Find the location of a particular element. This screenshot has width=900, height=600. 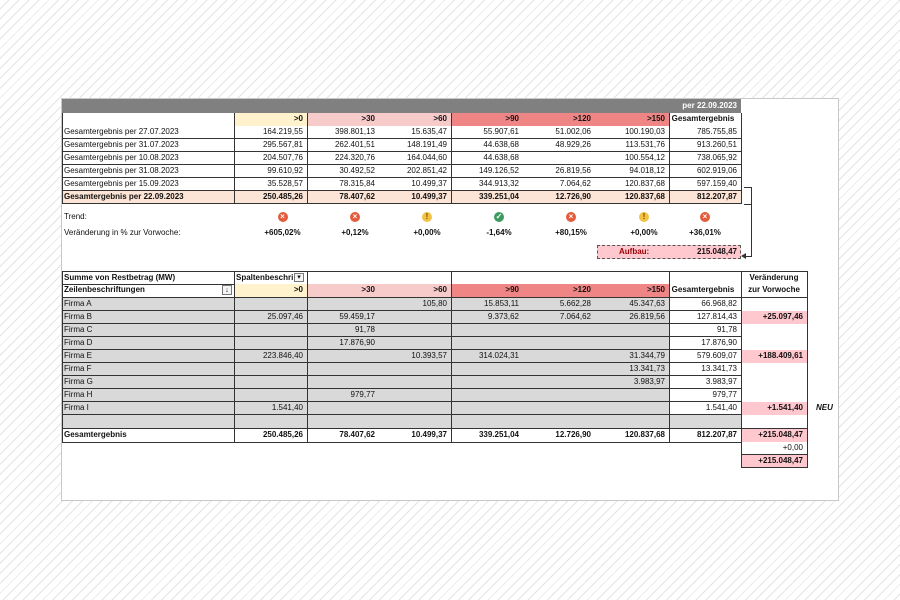

top-row-value: 602.919,06 is located at coordinates (716, 170).